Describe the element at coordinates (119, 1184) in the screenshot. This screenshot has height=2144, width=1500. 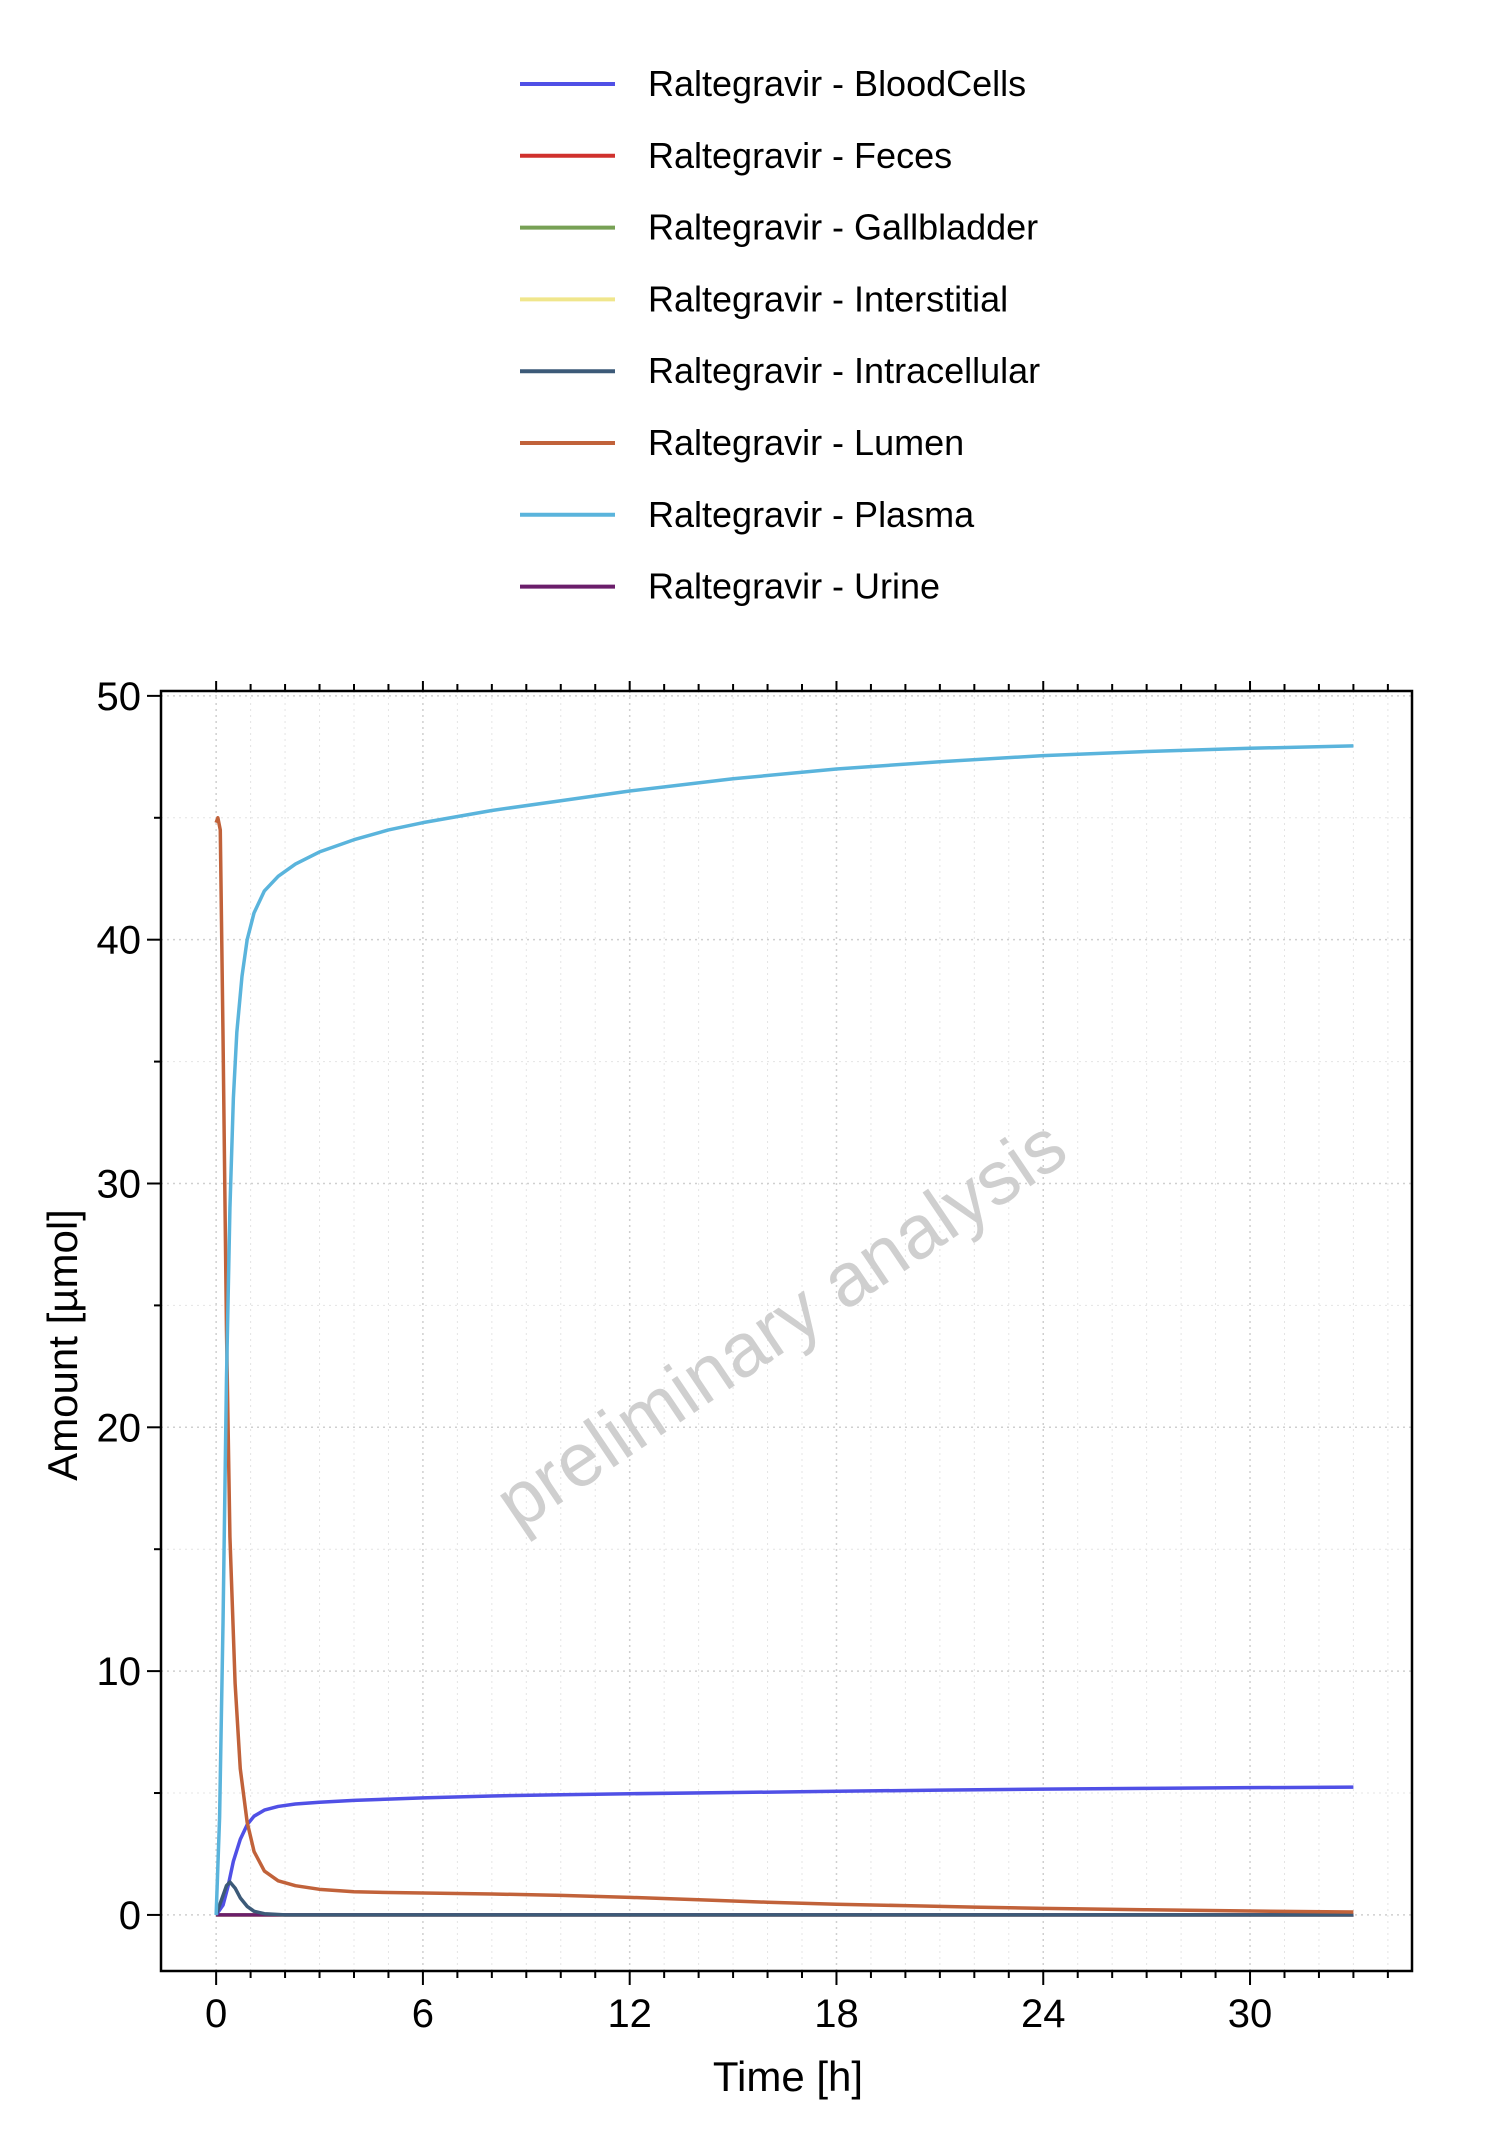
I see `y-tick-label: 30` at that location.